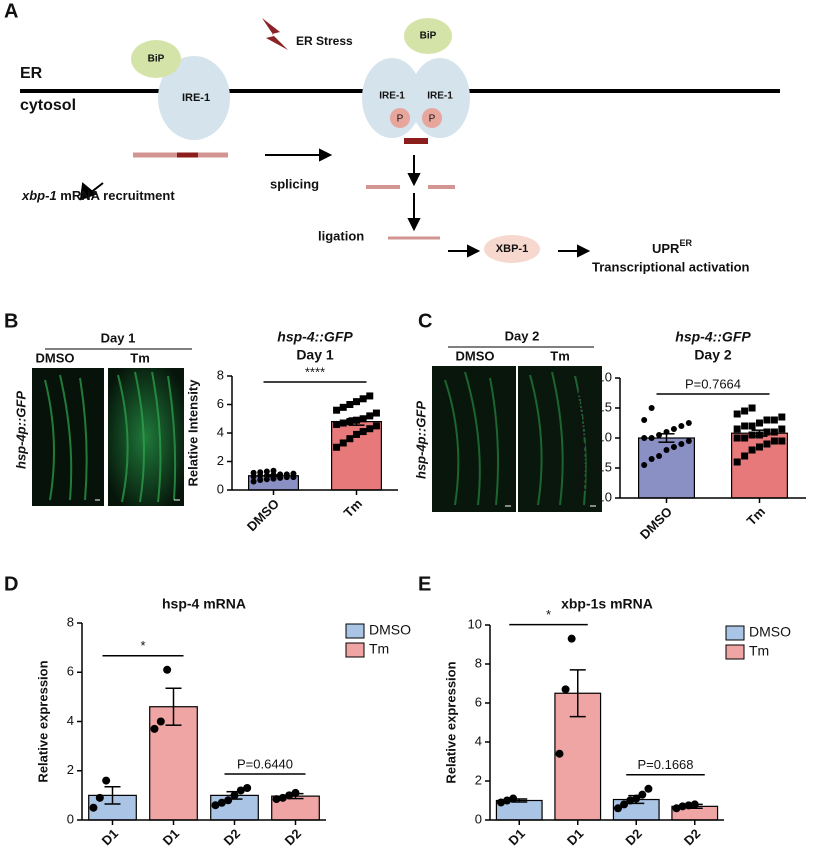  I want to click on label: Transcriptional activation, so click(671, 266).